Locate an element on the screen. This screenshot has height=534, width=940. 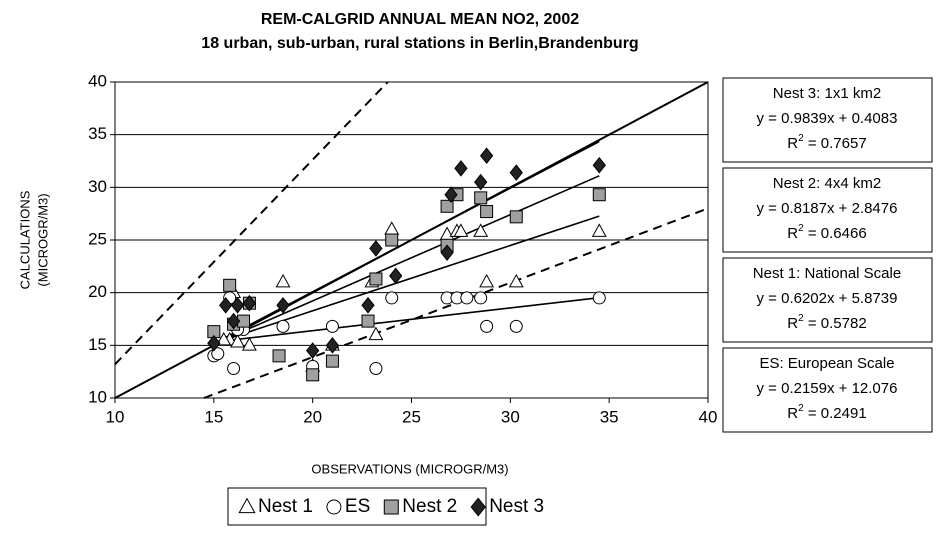
box-equation: y = 0.9839x + 0.4083 is located at coordinates (827, 118).